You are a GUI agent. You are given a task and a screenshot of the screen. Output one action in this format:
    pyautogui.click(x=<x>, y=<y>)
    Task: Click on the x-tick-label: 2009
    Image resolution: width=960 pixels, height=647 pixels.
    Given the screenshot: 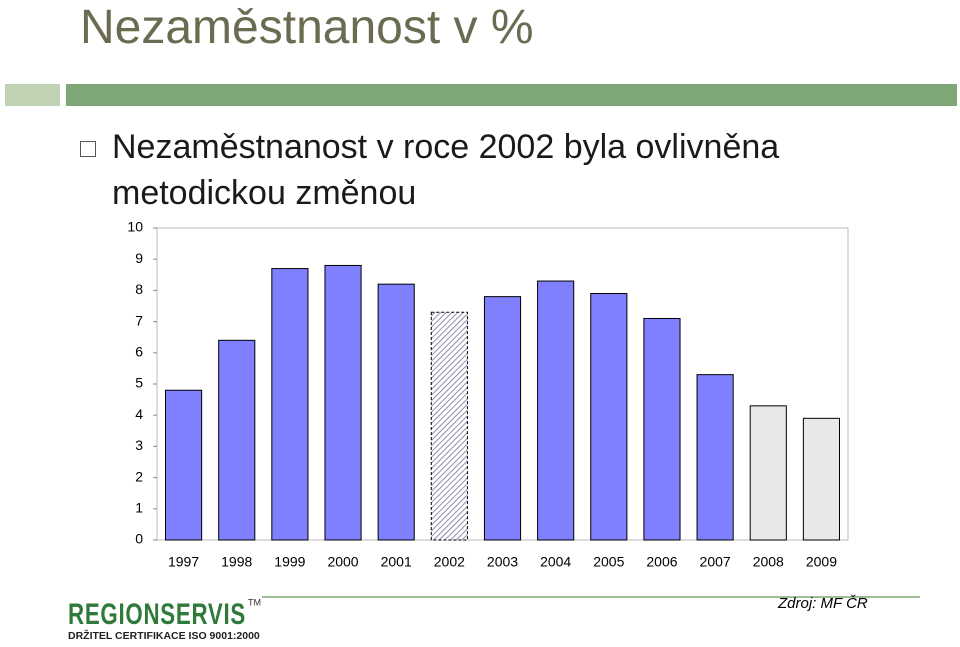 What is the action you would take?
    pyautogui.click(x=821, y=562)
    